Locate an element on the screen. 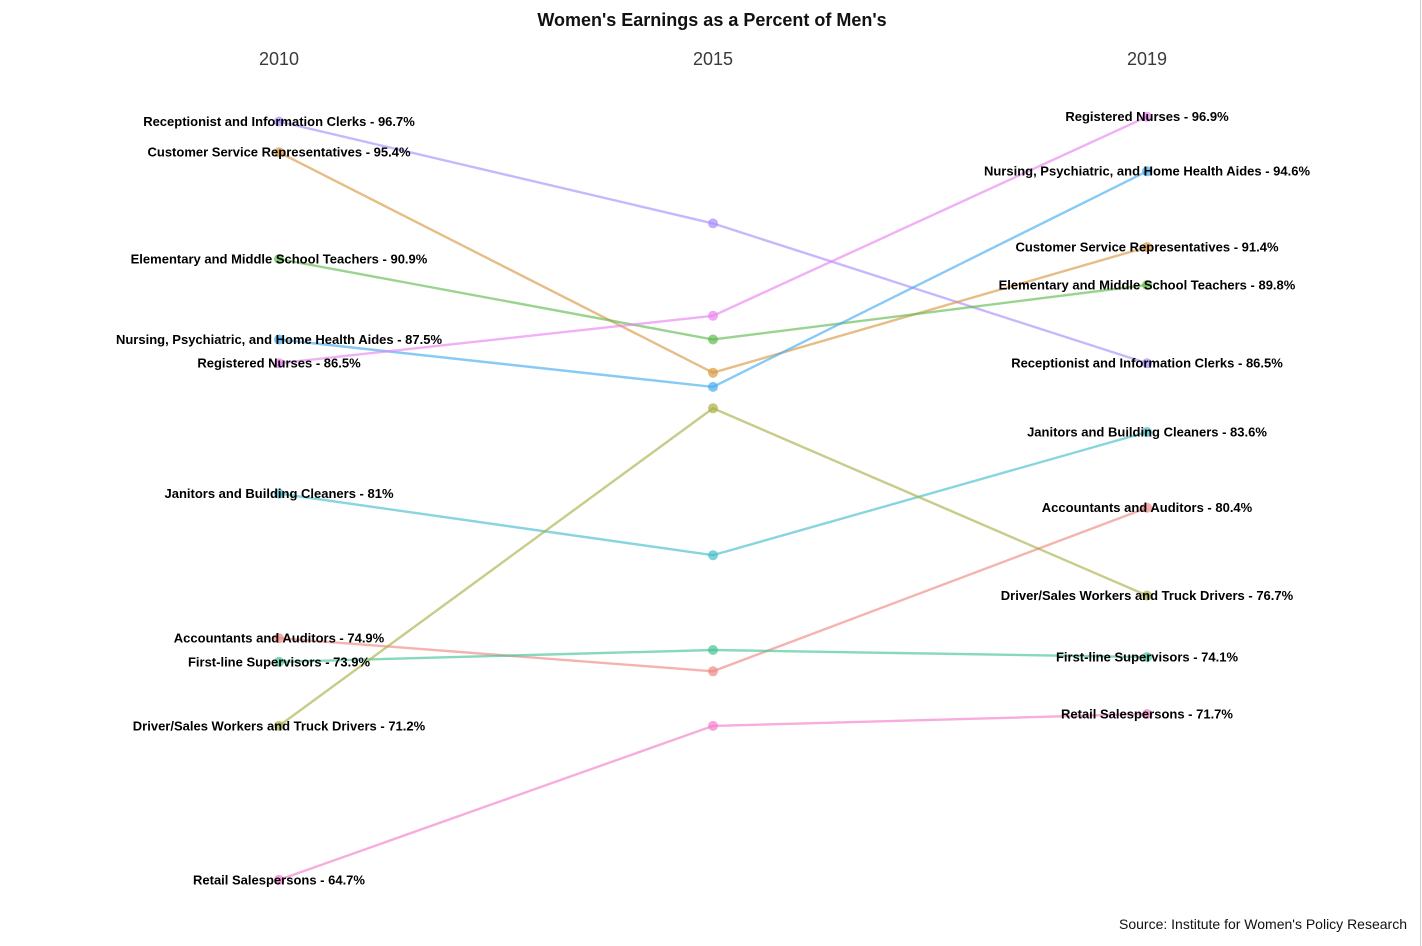  data-point-driver-sales-workers-and-truck-drivers-2010 is located at coordinates (279, 725).